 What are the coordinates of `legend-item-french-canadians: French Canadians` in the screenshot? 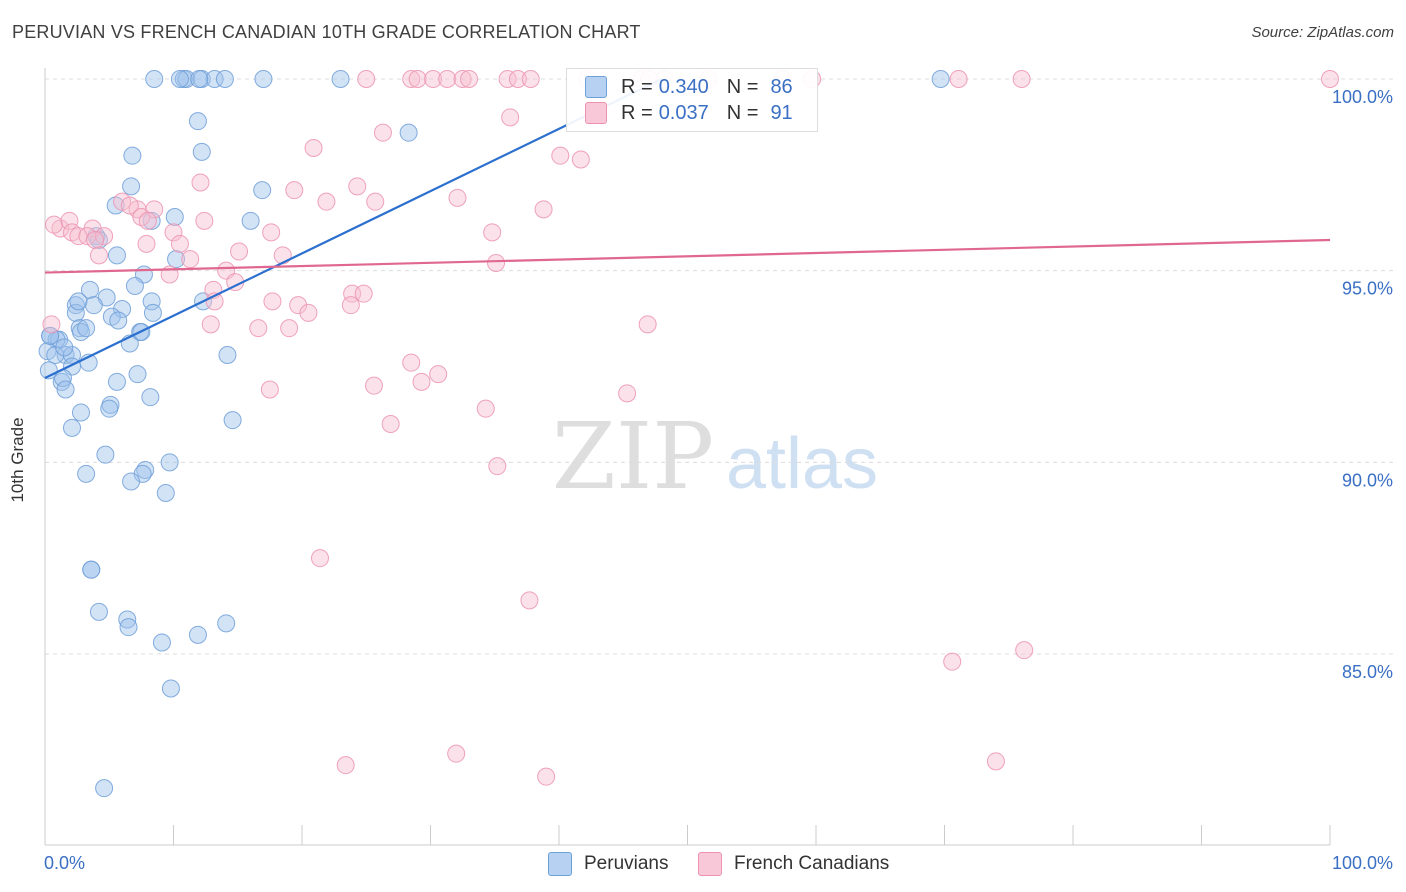 It's located at (793, 864).